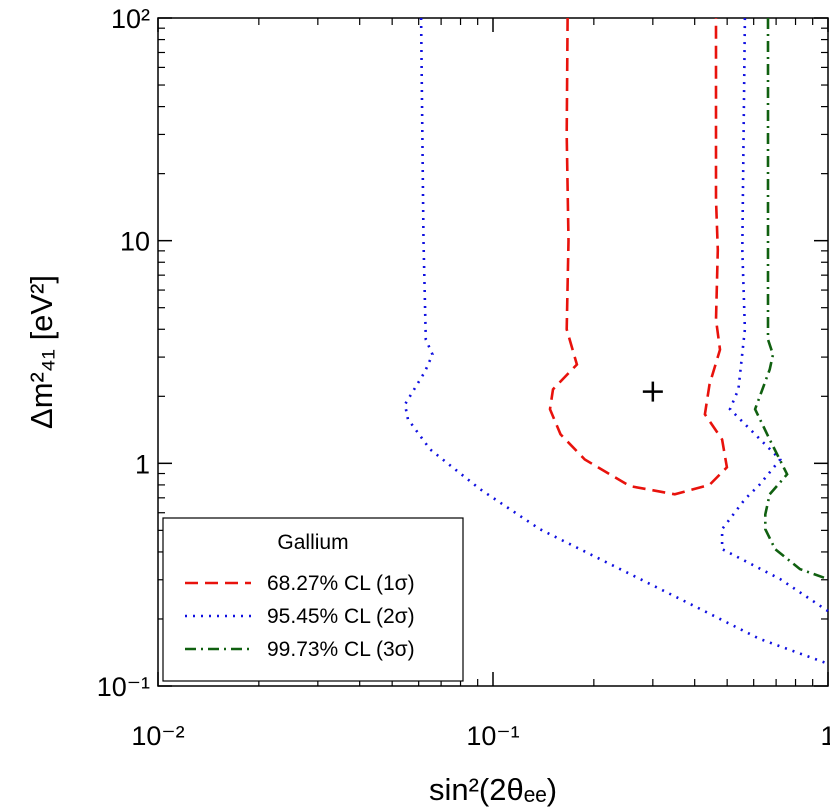 Image resolution: width=830 pixels, height=812 pixels. Describe the element at coordinates (130, 19) in the screenshot. I see `y-tick-label: 10²` at that location.